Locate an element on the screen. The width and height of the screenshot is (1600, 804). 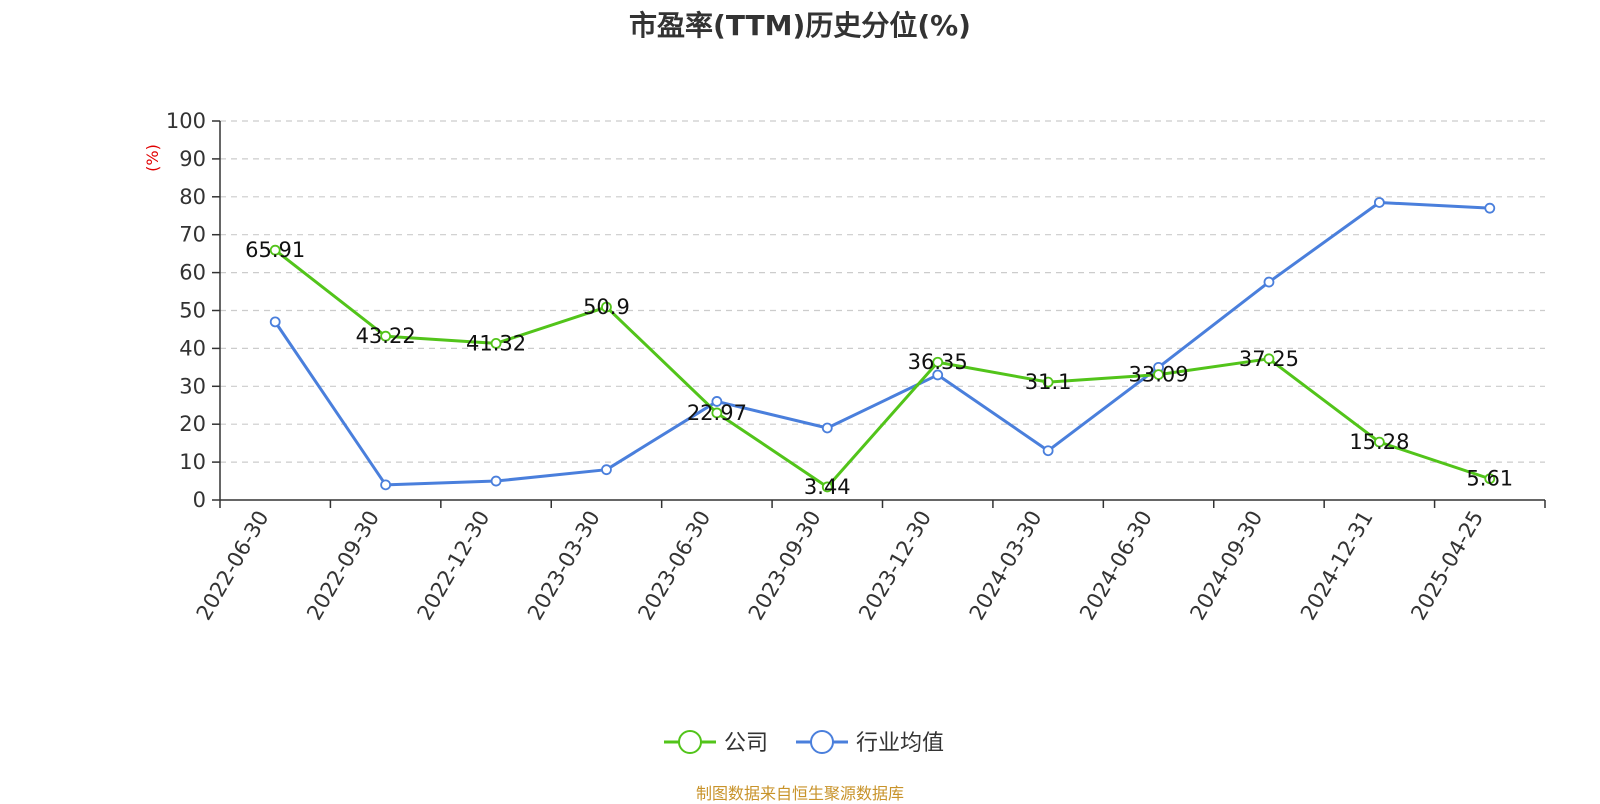
data-label: 50.9 is located at coordinates (606, 307).